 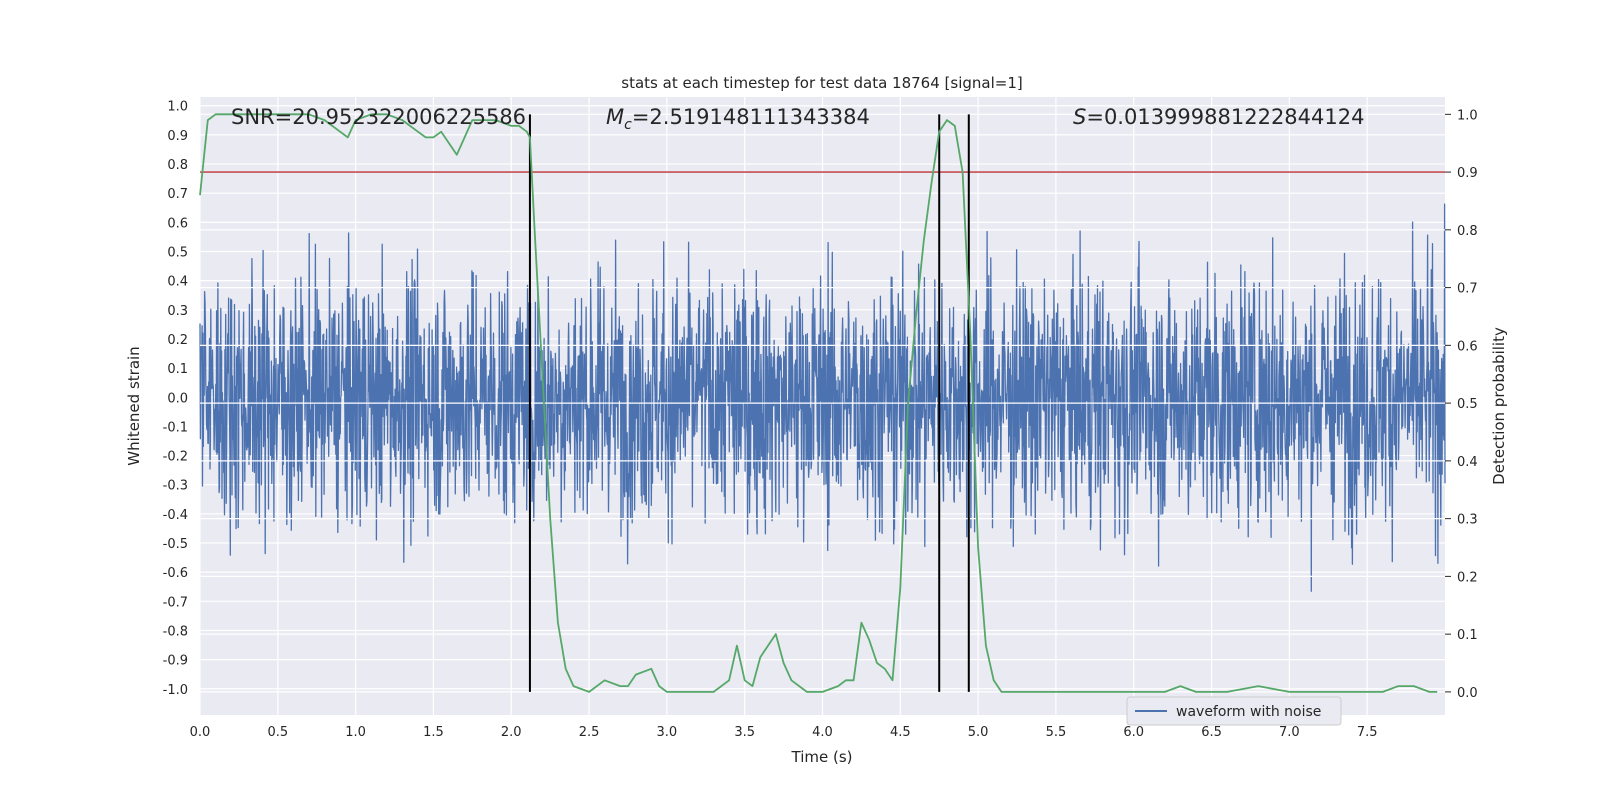 What do you see at coordinates (751, 117) in the screenshot?
I see `mc-value: =2.519148111343384` at bounding box center [751, 117].